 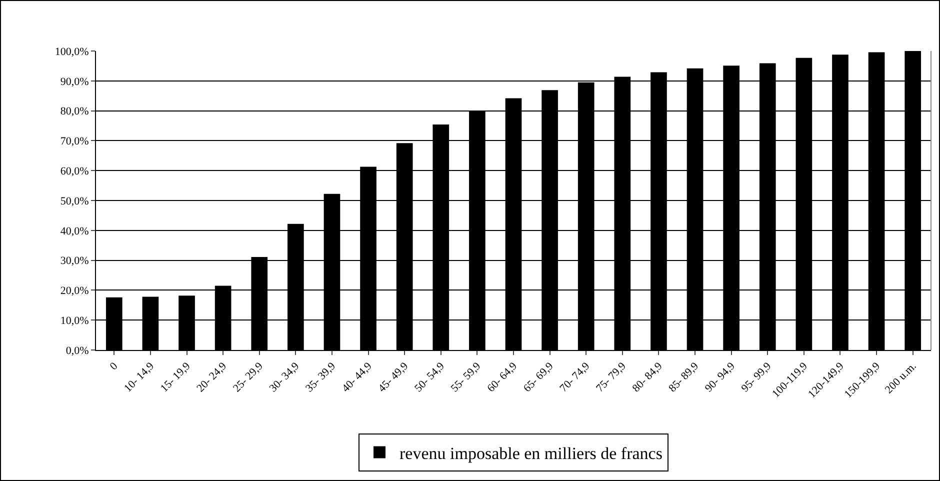 What do you see at coordinates (430, 377) in the screenshot?
I see `x-tick-label: 50- 54,9` at bounding box center [430, 377].